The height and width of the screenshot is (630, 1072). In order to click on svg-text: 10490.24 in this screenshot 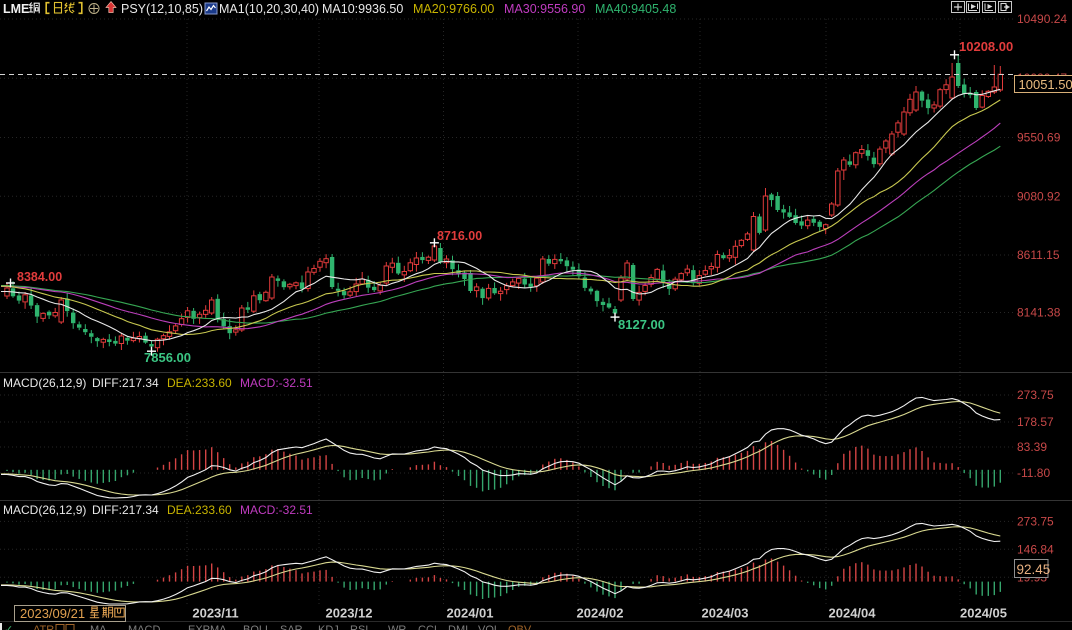, I will do `click(1042, 19)`.